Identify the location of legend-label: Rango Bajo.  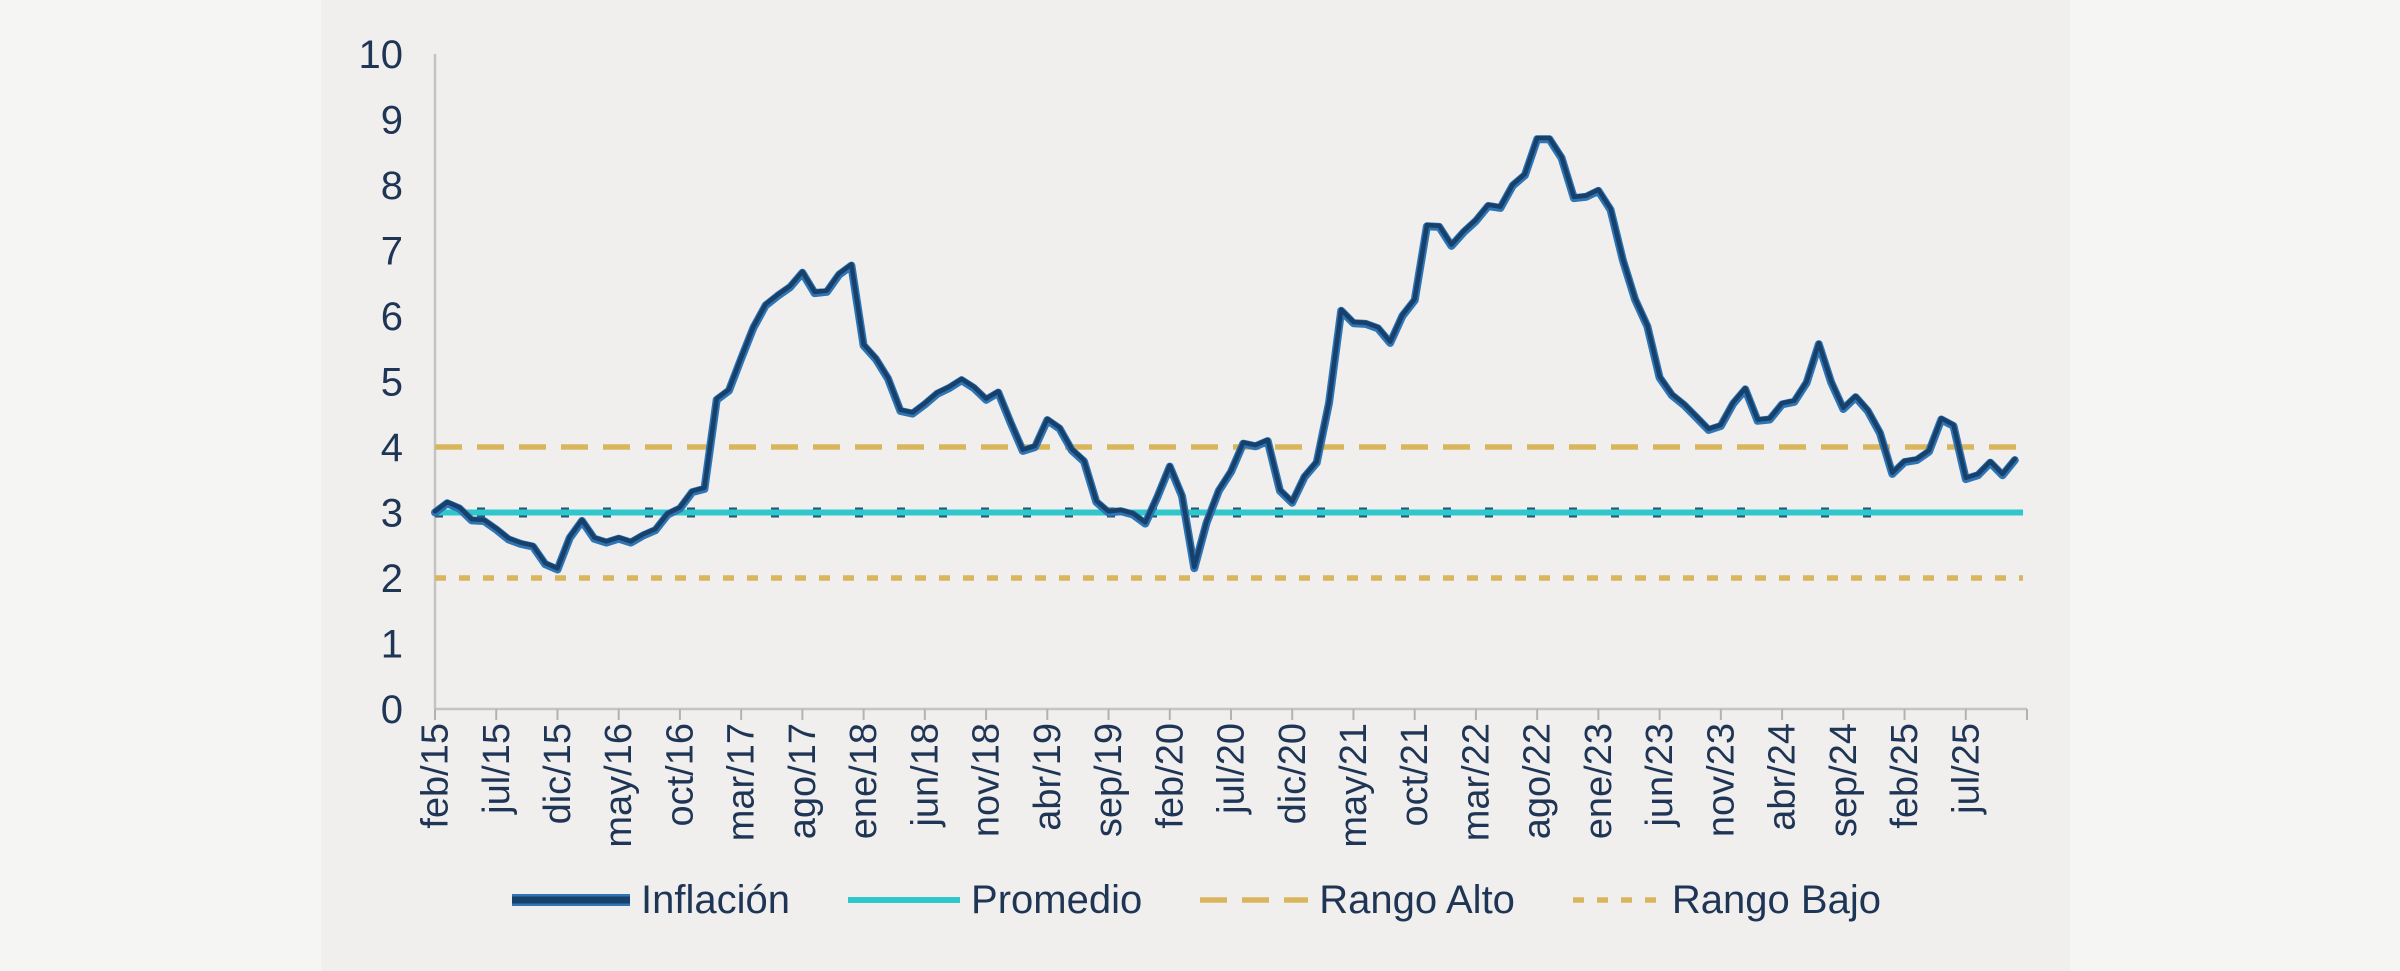
(1776, 900).